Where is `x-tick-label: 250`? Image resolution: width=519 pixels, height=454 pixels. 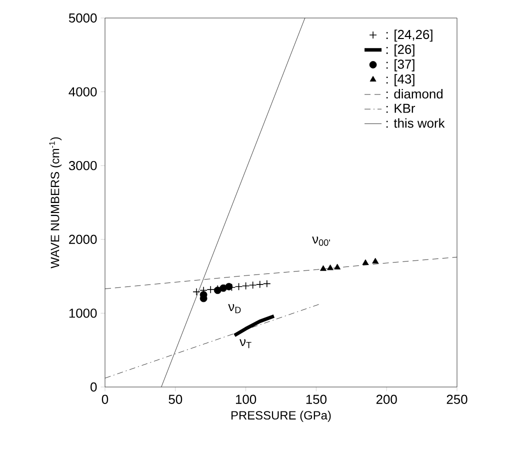
x-tick-label: 250 is located at coordinates (457, 399).